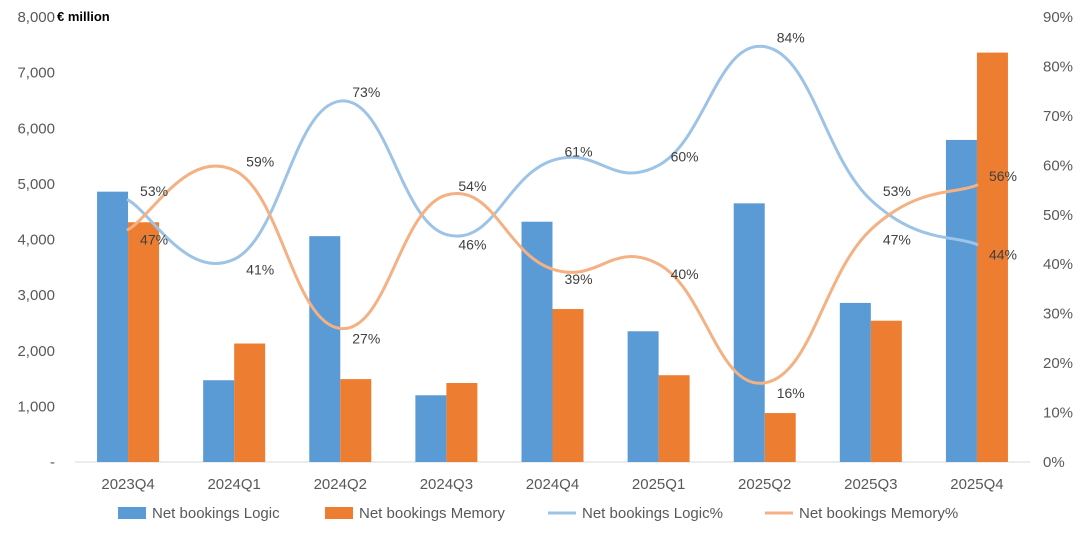  I want to click on data-label-logic-pct: 44%, so click(1003, 254).